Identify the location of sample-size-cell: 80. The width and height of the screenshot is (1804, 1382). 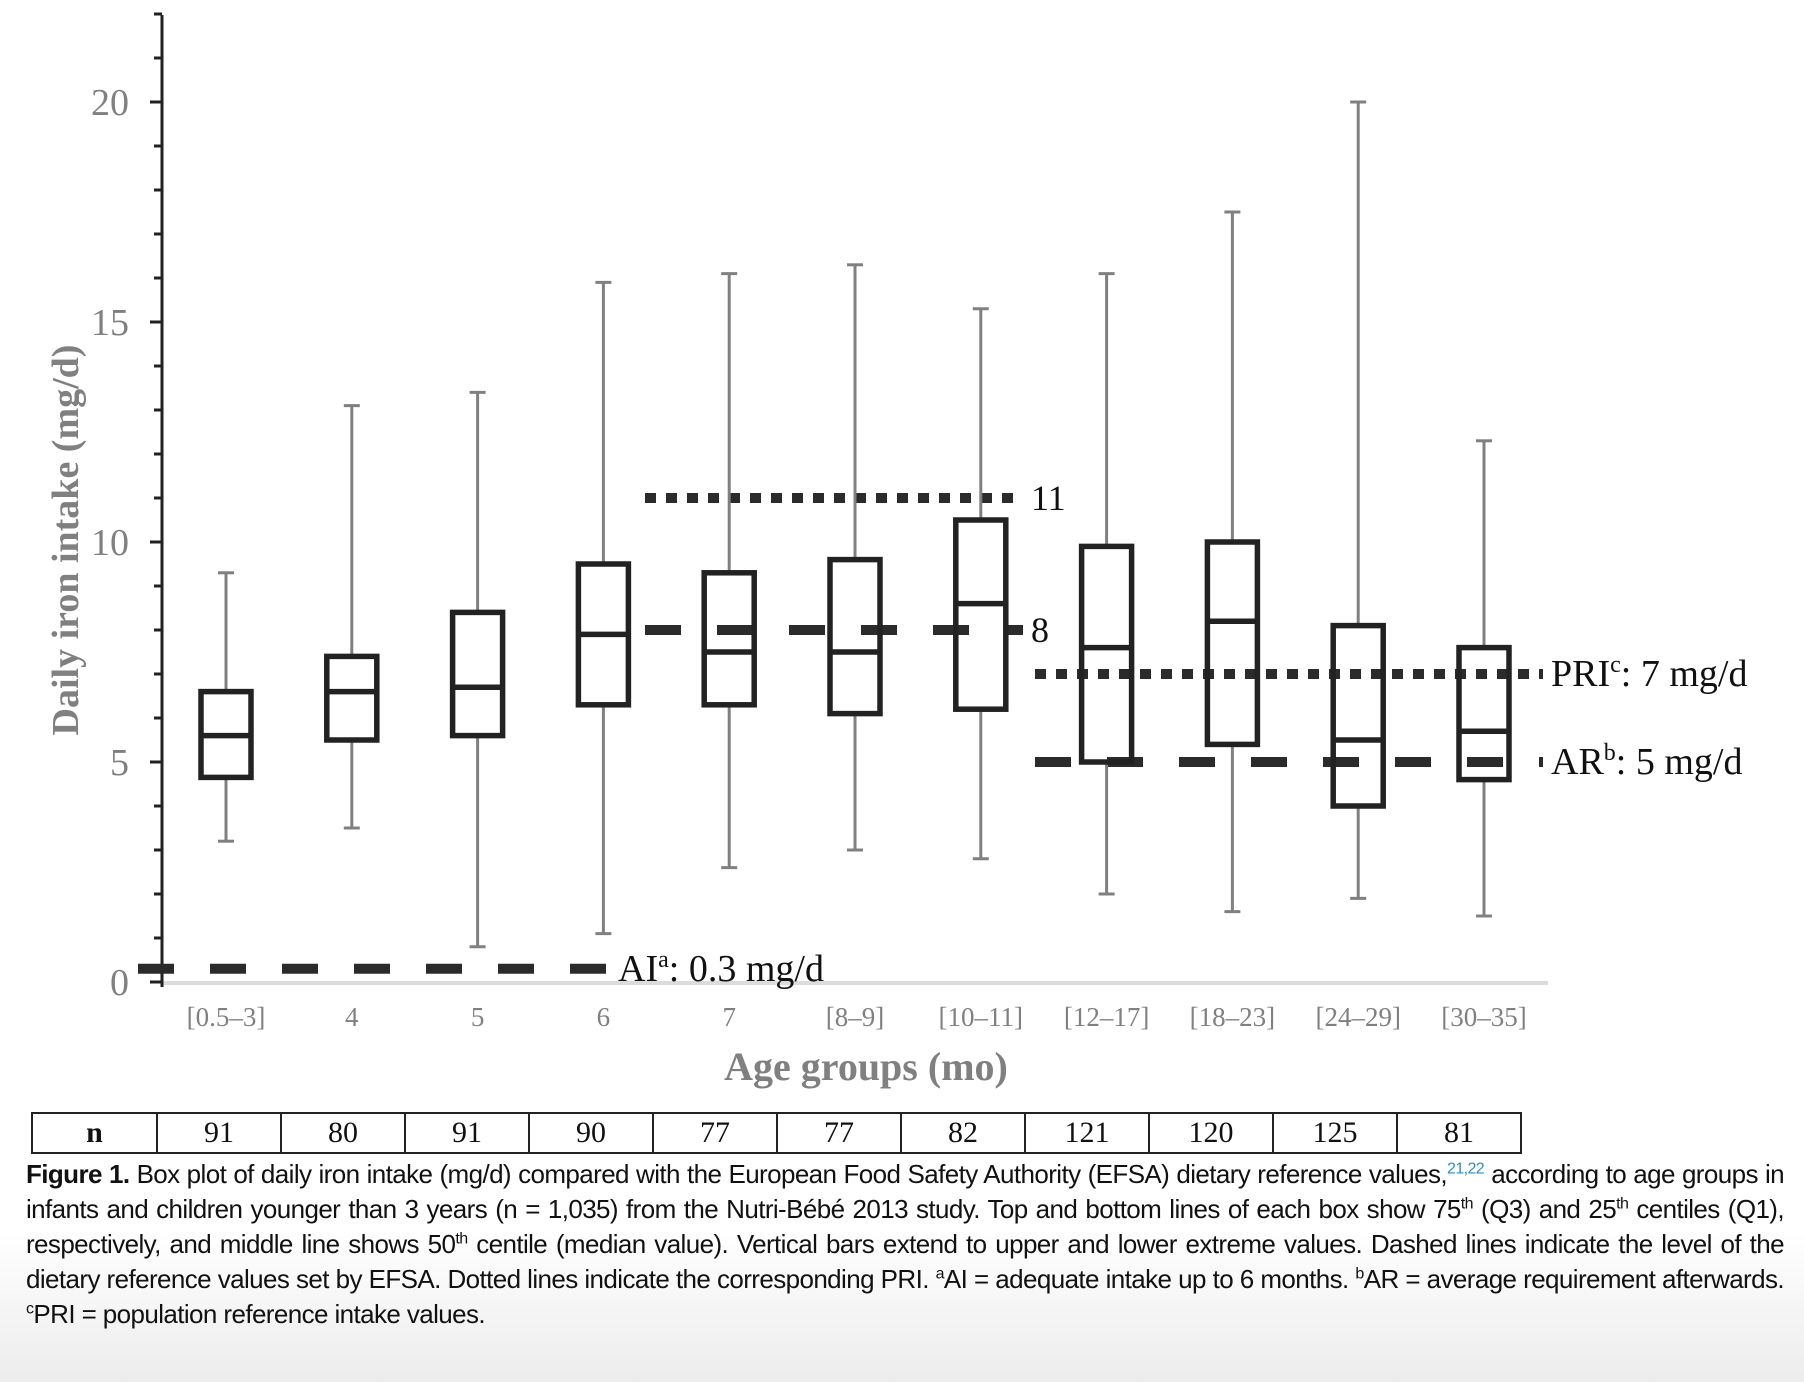
(343, 1133).